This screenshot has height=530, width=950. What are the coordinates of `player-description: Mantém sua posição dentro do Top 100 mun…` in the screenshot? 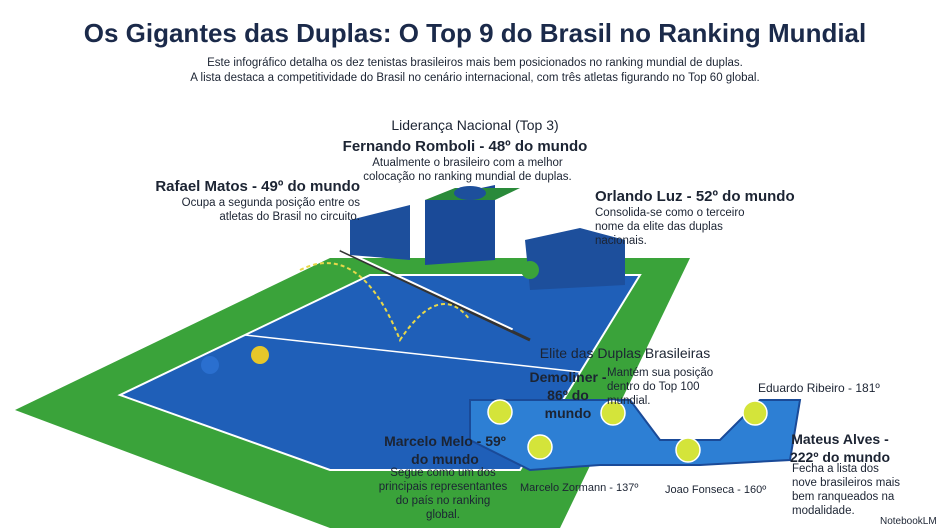 It's located at (660, 387).